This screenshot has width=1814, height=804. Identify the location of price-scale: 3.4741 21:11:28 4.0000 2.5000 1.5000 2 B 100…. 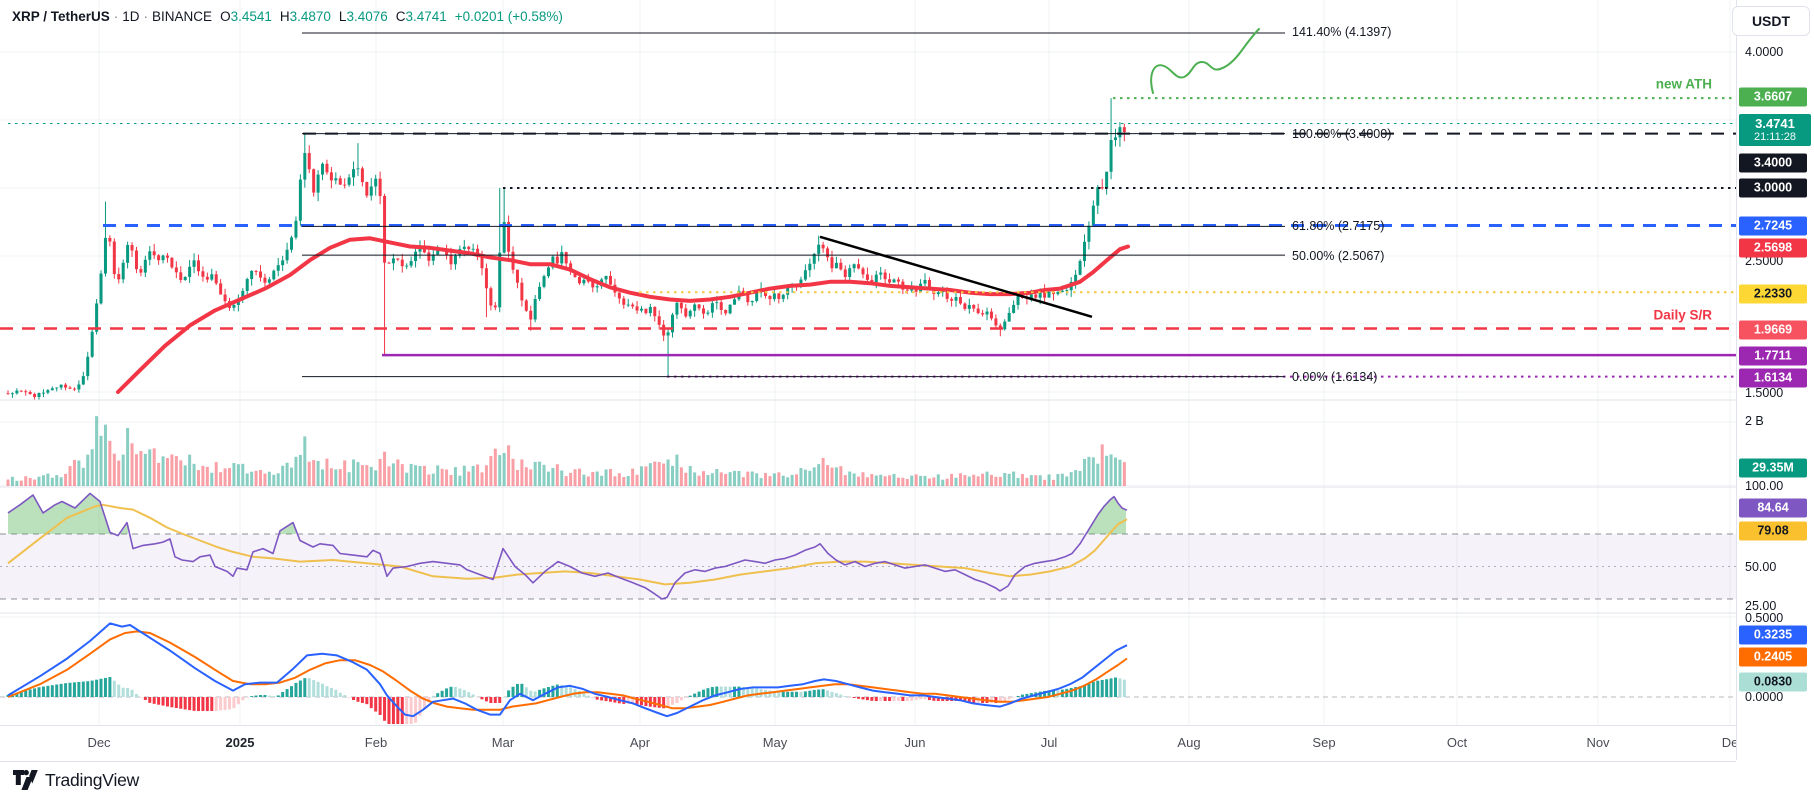
(1775, 380).